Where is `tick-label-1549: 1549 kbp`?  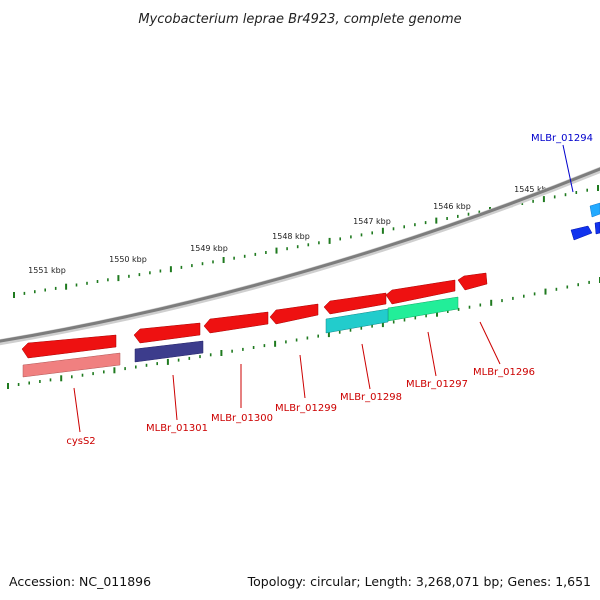
tick-label-1549: 1549 kbp is located at coordinates (209, 248).